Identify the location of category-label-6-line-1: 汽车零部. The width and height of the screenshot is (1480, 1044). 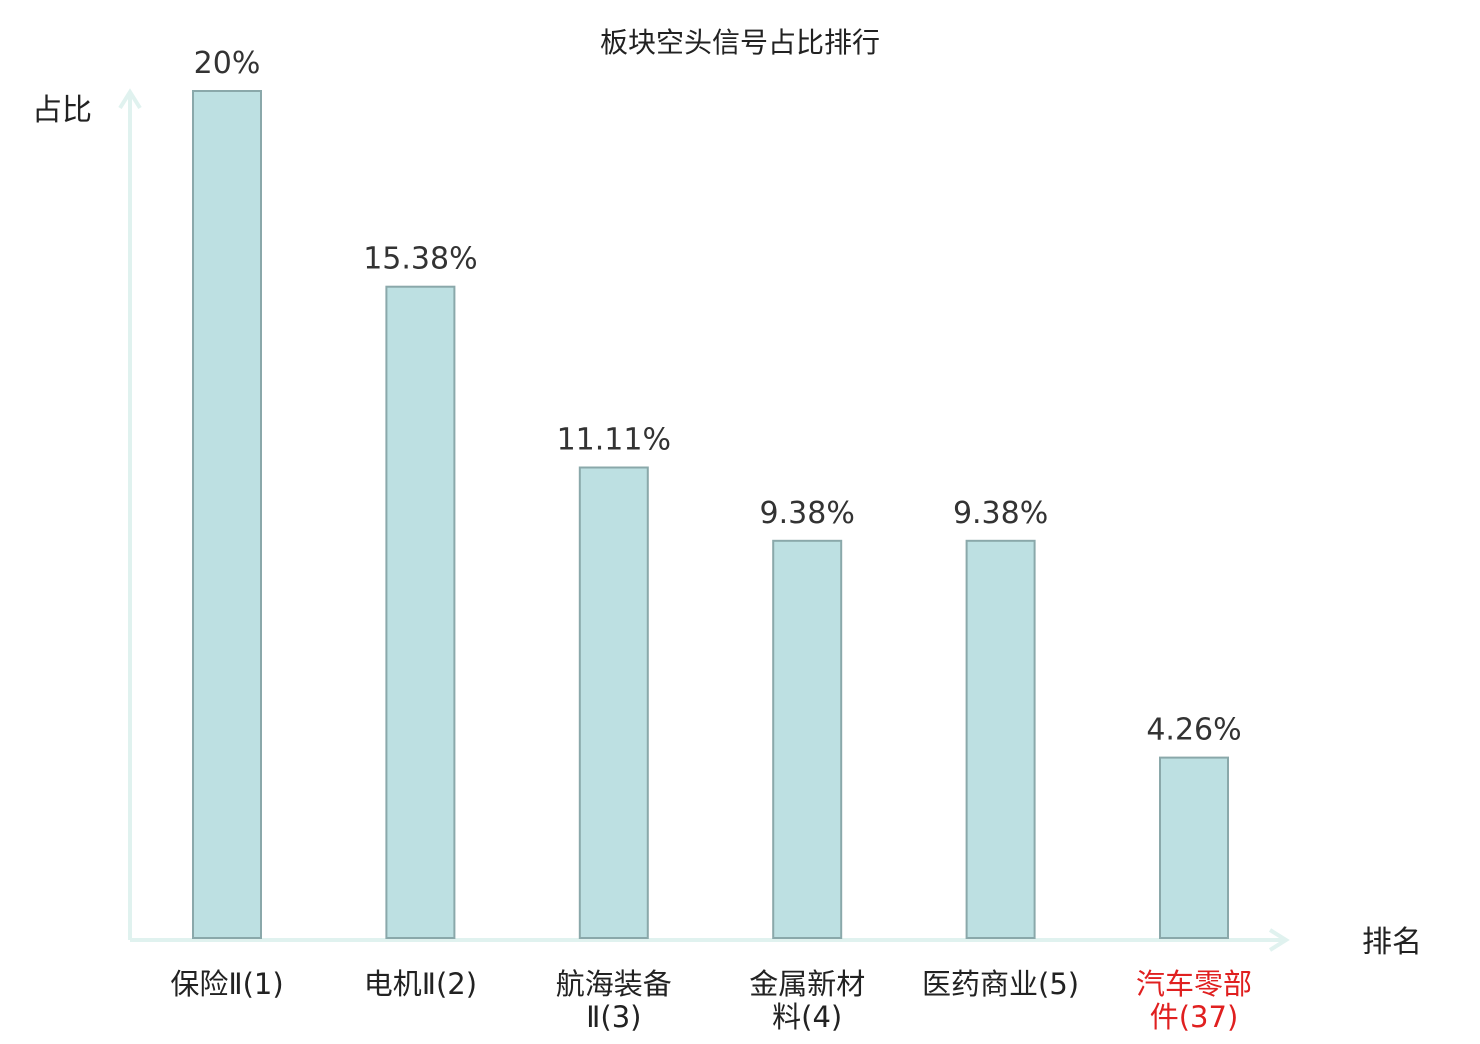
(1194, 984).